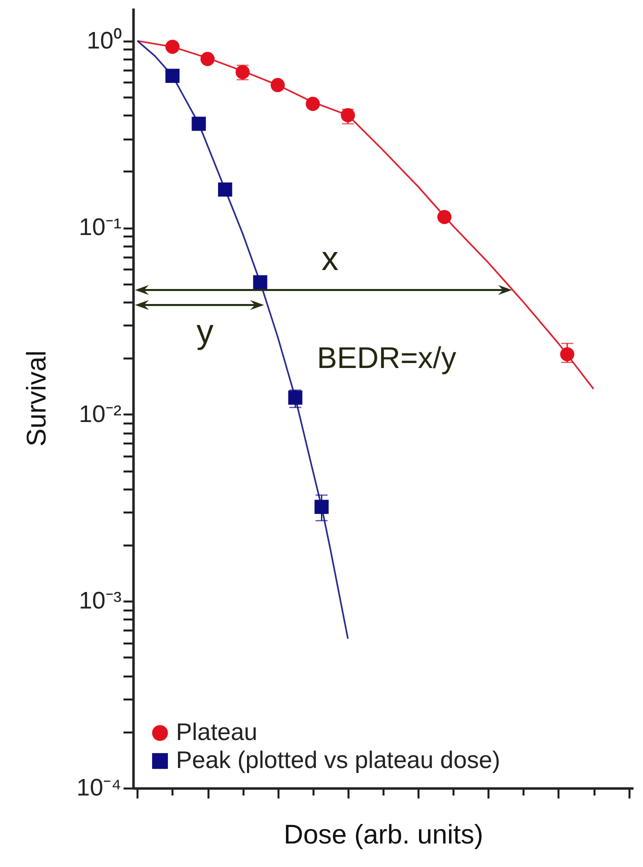 This screenshot has height=867, width=643. Describe the element at coordinates (386, 358) in the screenshot. I see `annotation: BEDR=x/y` at that location.